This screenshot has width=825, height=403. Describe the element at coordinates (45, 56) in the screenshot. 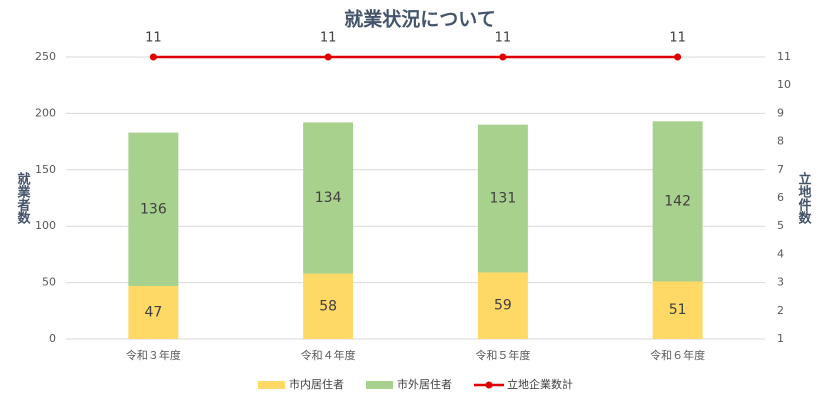

I see `y-tick-label: 250` at that location.